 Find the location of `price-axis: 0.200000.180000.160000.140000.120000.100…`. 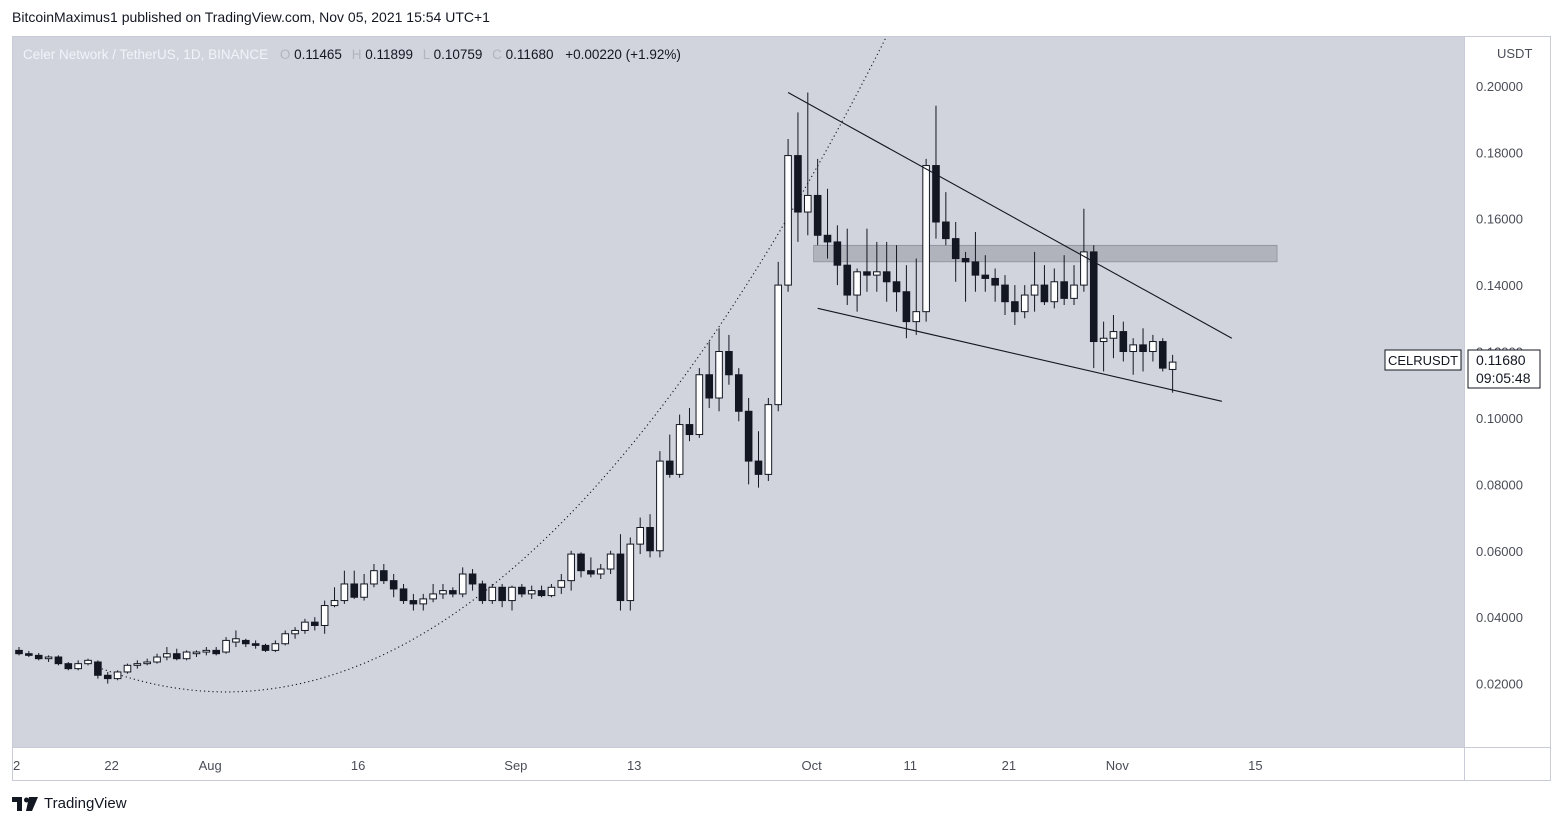

price-axis: 0.200000.180000.160000.140000.120000.100… is located at coordinates (1499, 385).